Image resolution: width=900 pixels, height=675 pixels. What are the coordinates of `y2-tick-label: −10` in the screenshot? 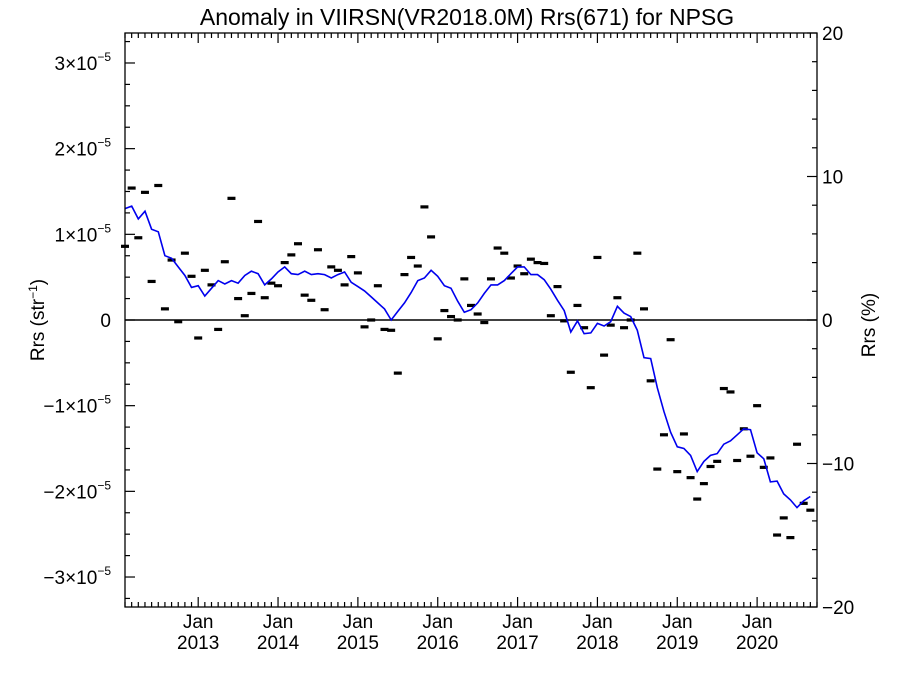 It's located at (838, 465).